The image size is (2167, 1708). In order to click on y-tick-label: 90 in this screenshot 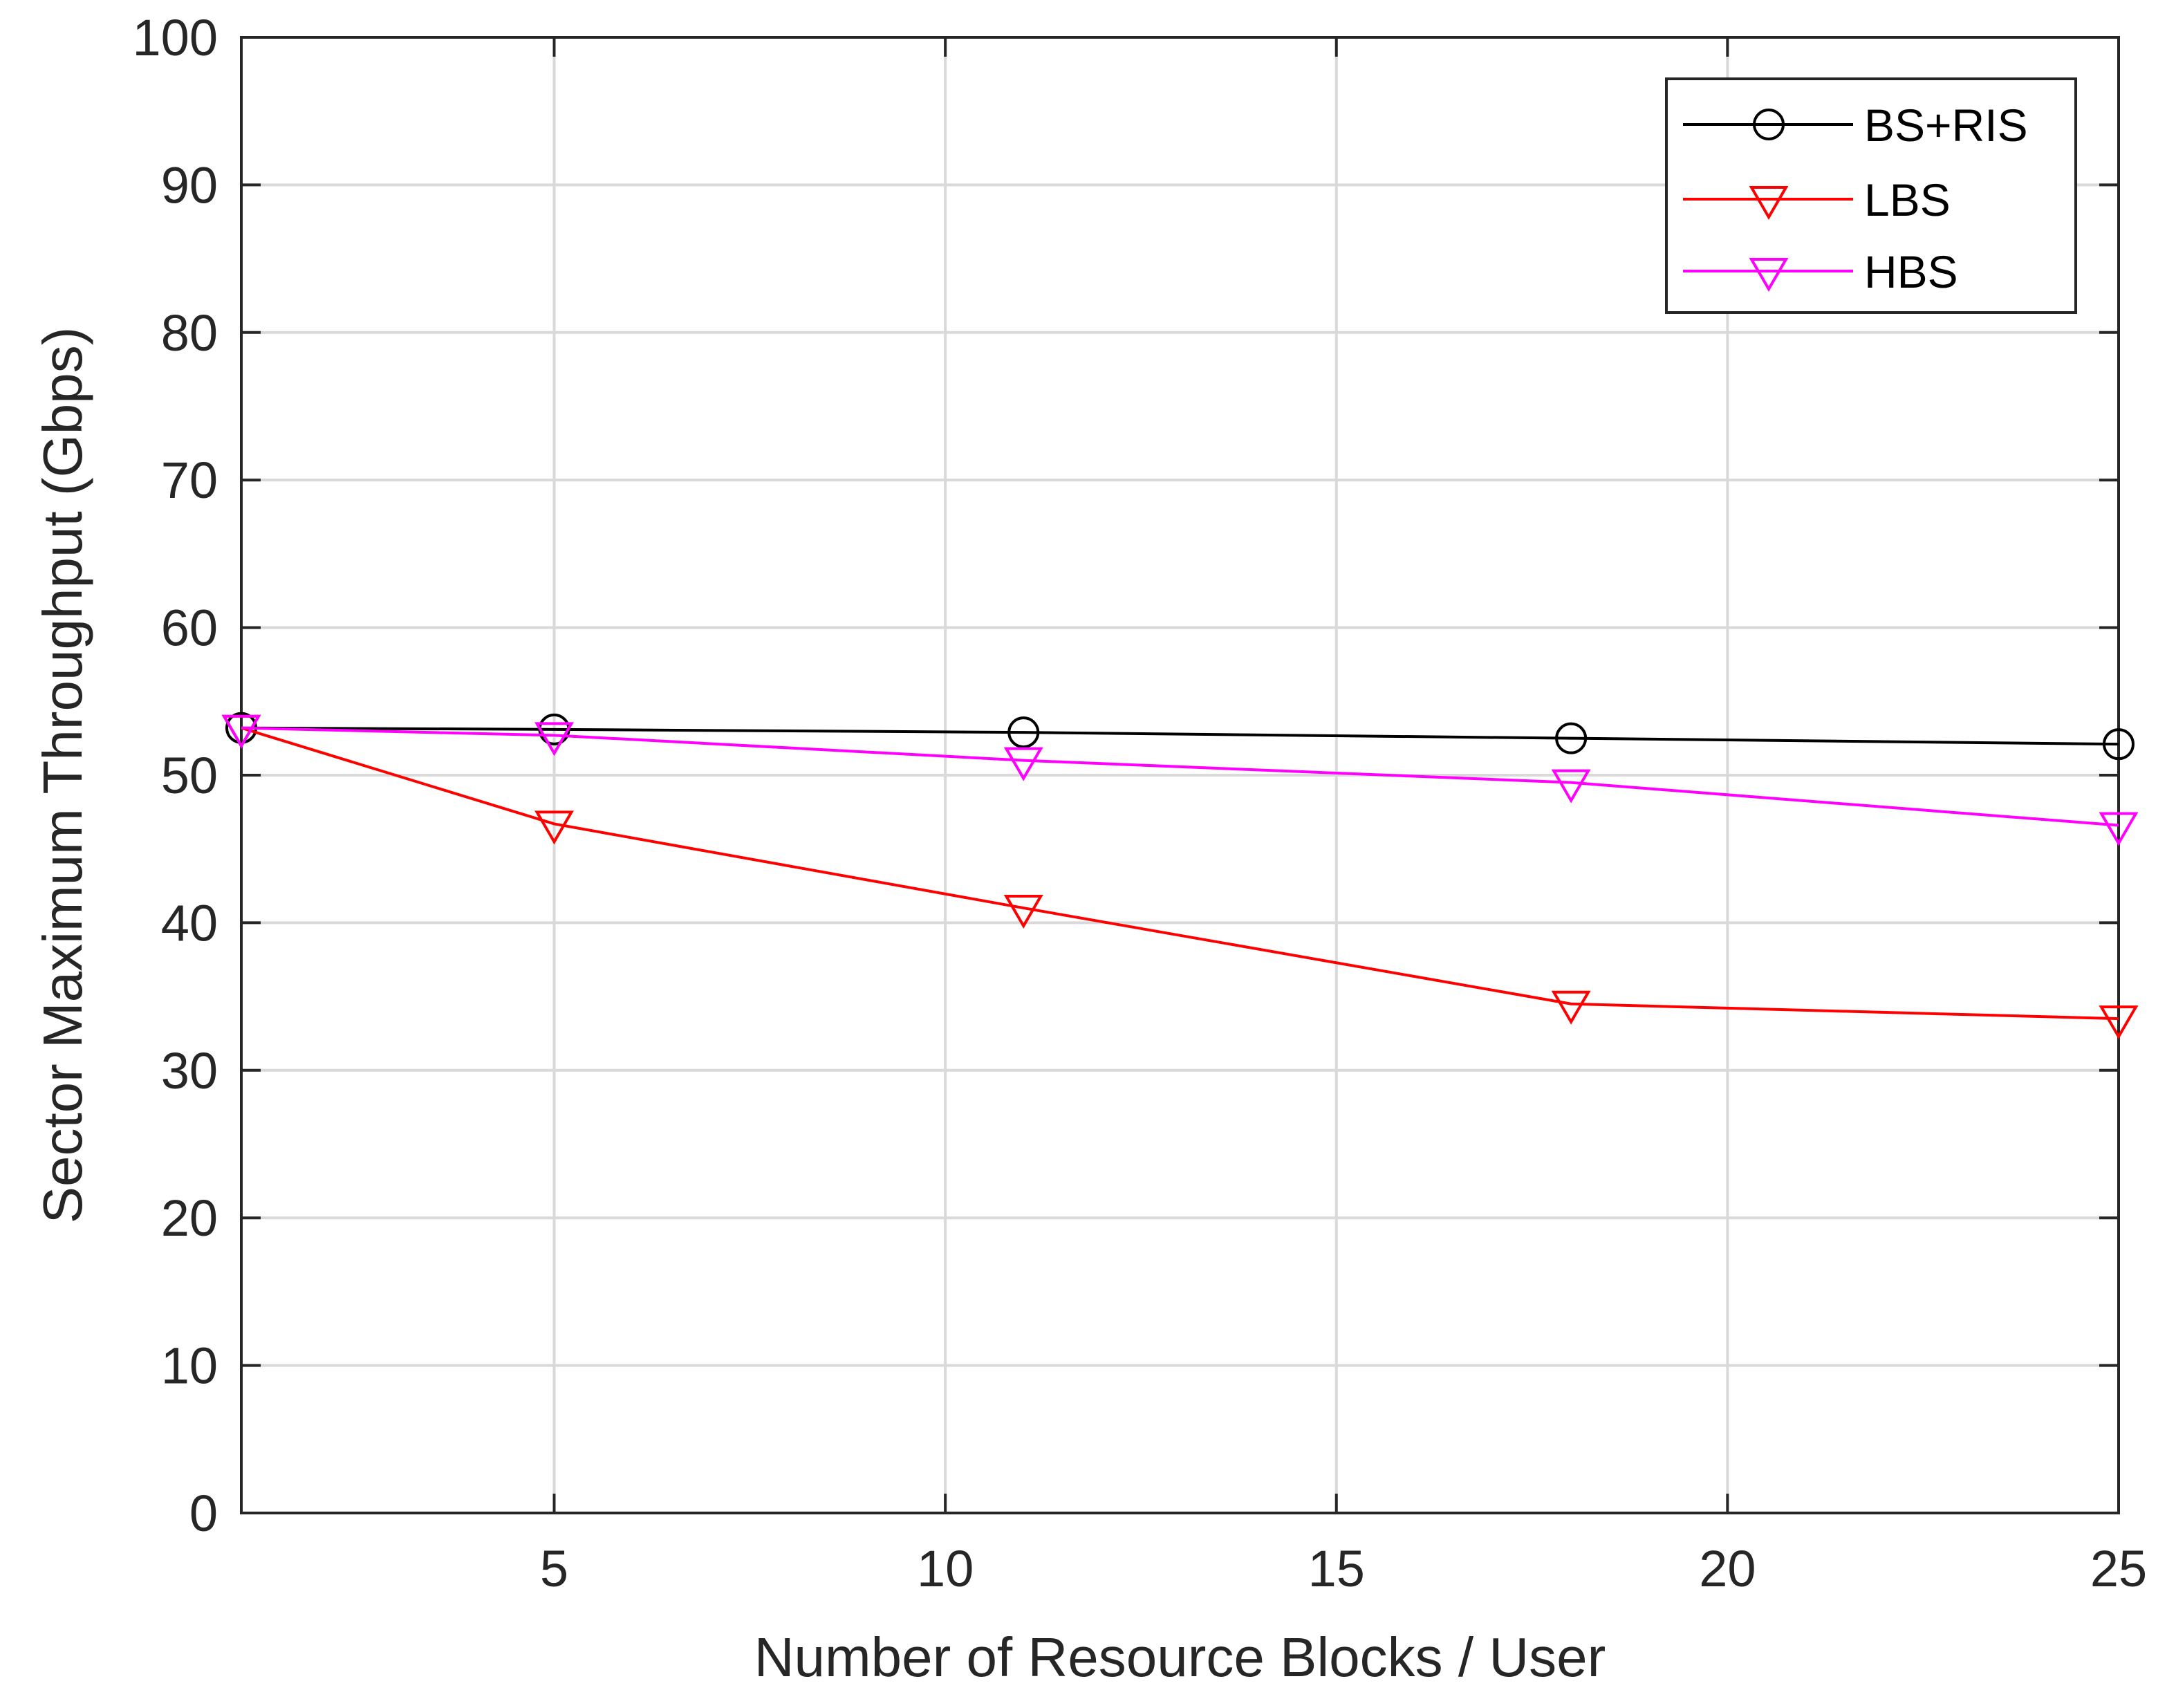, I will do `click(189, 185)`.